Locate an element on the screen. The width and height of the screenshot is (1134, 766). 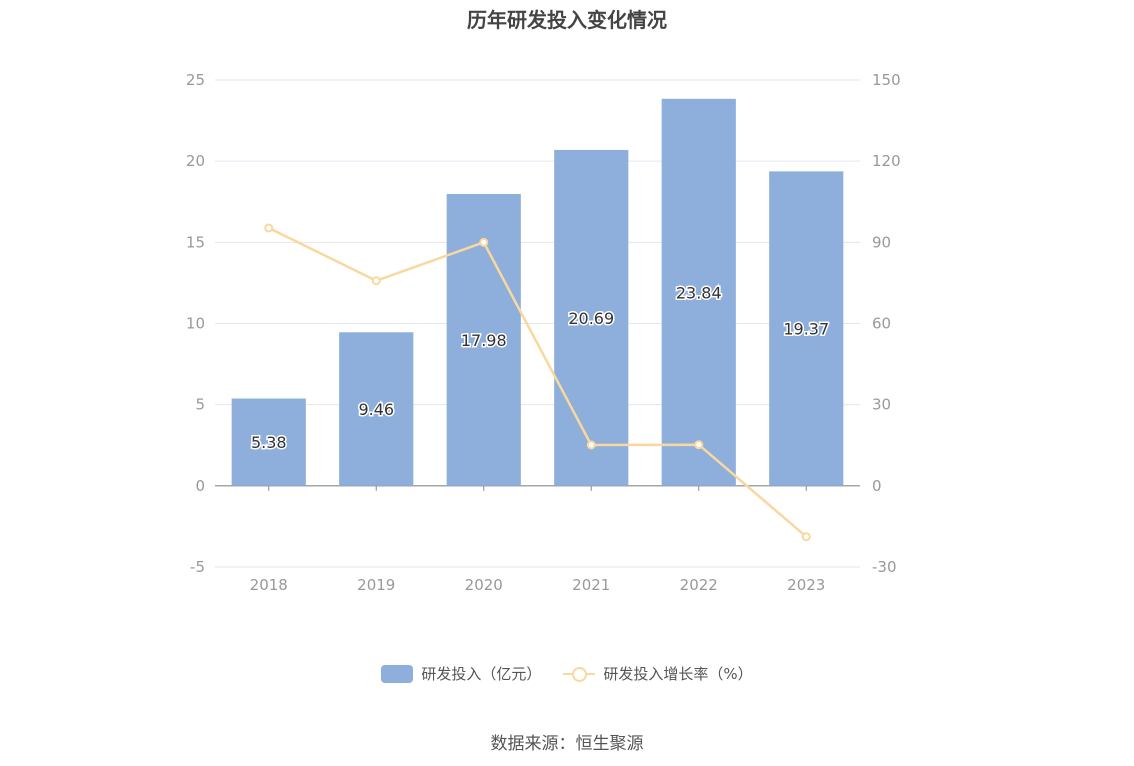
y-left-tick-label: 0 is located at coordinates (200, 486).